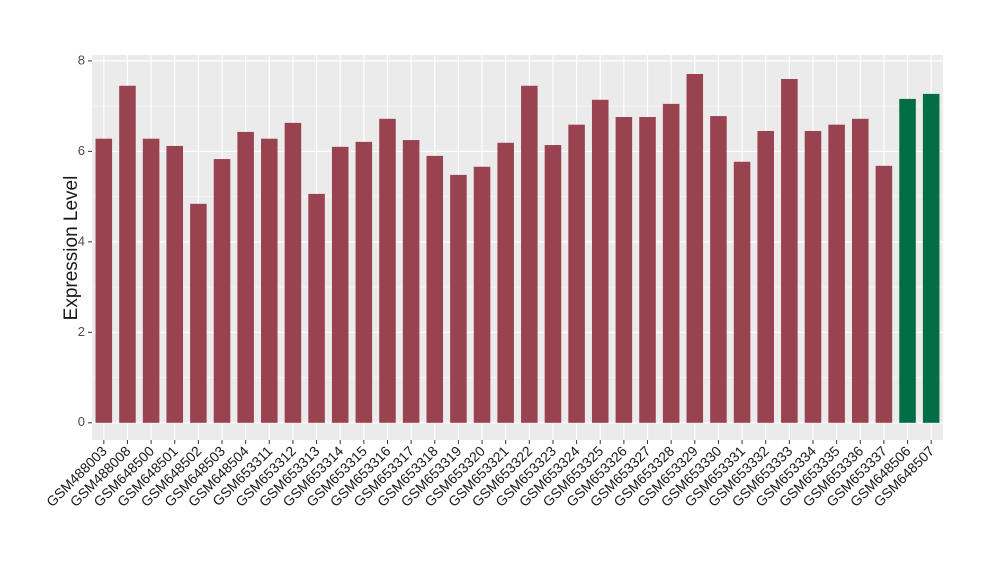  What do you see at coordinates (81, 331) in the screenshot?
I see `y-tick-label: 2` at bounding box center [81, 331].